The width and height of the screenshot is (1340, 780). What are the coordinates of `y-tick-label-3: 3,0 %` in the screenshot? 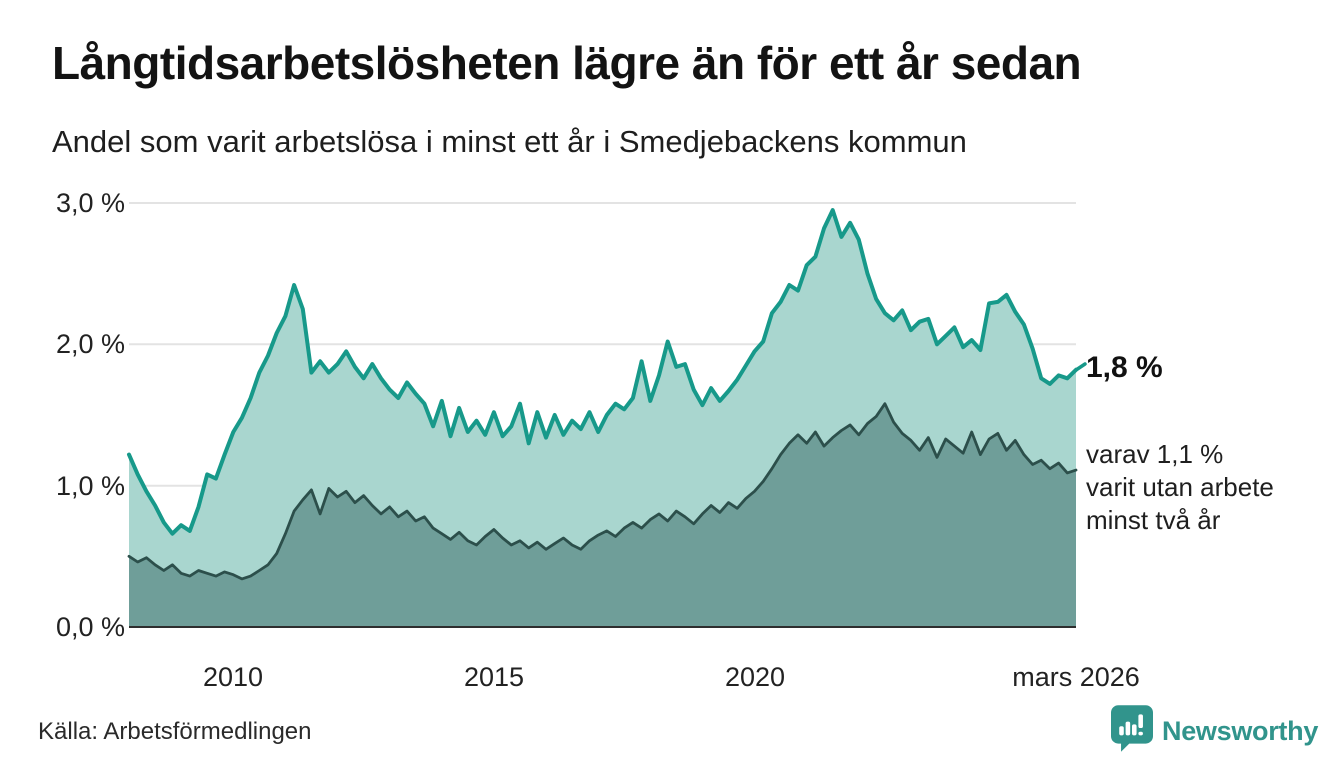 It's located at (90, 203).